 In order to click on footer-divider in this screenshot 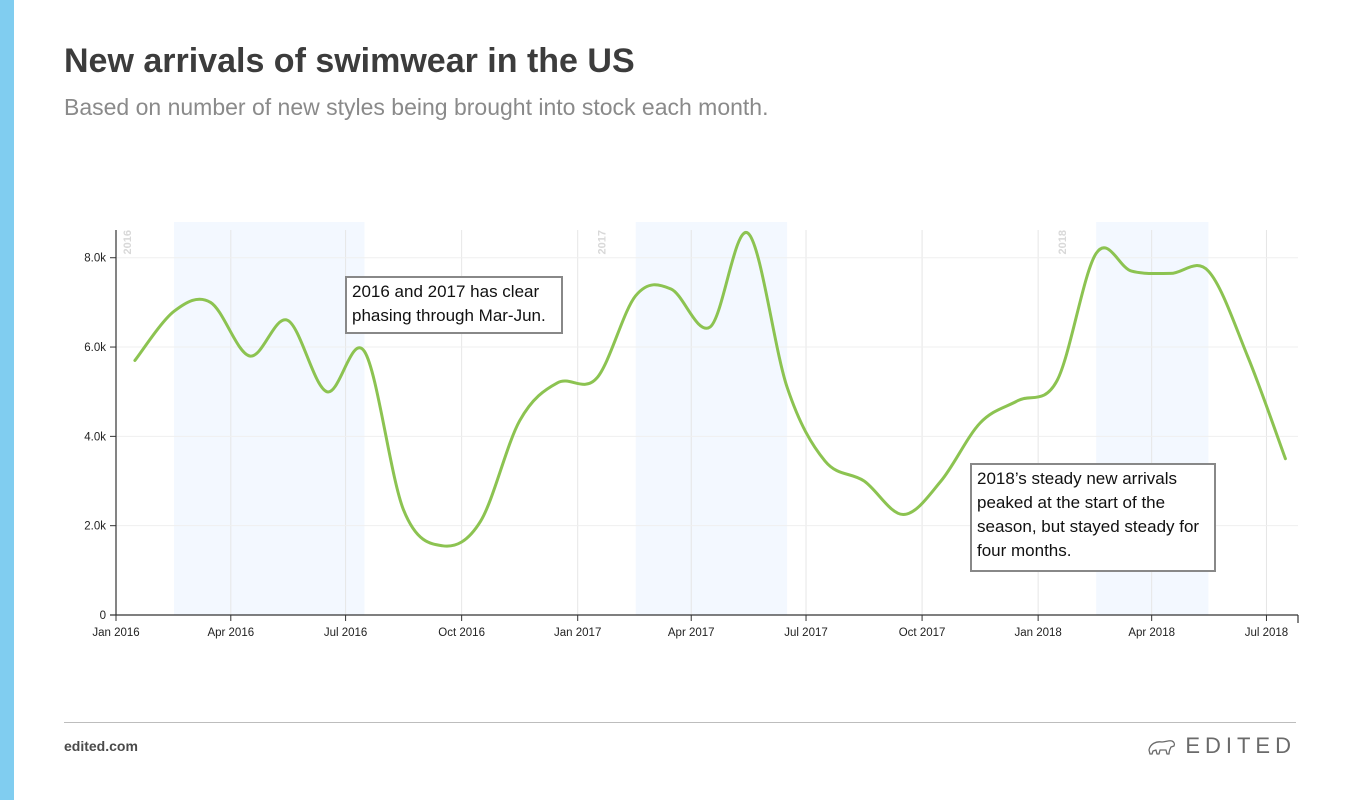, I will do `click(680, 722)`.